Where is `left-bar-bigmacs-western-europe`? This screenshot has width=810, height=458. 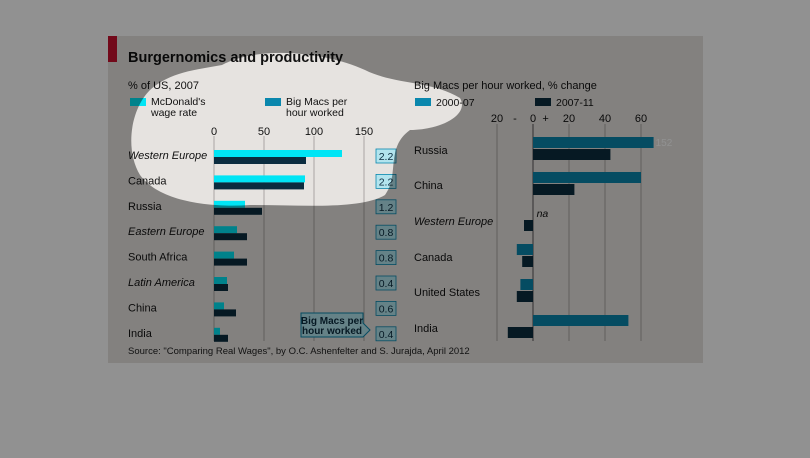 left-bar-bigmacs-western-europe is located at coordinates (260, 160).